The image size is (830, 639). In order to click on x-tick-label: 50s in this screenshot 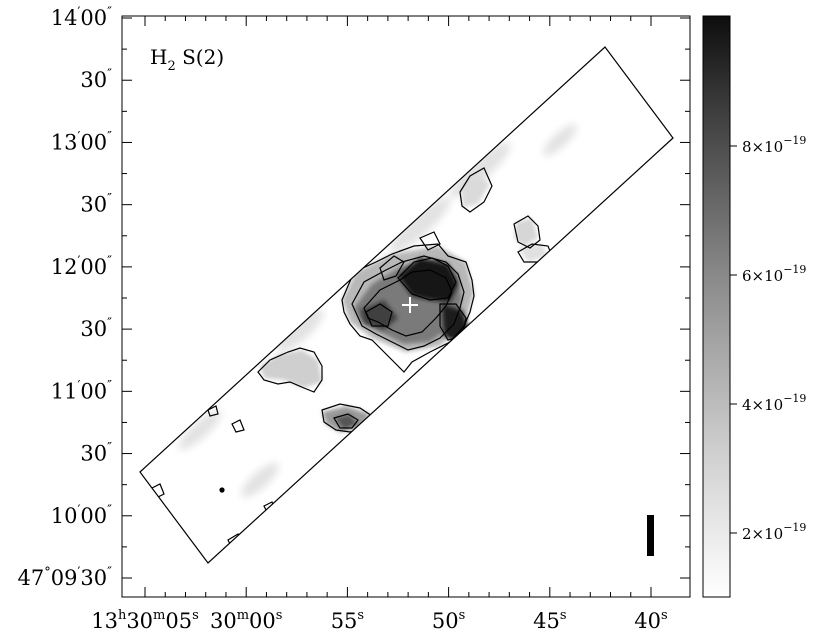, I will do `click(448, 620)`.